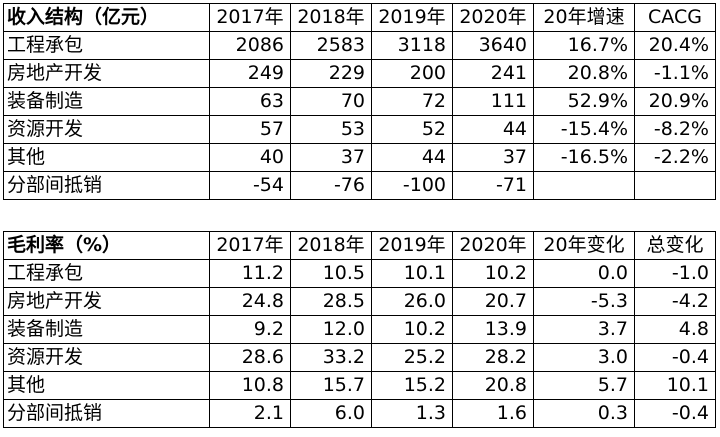 The width and height of the screenshot is (720, 437). I want to click on table-row: 房地产开发 249 229 200 241 20.8% -1.1%, so click(359, 73).